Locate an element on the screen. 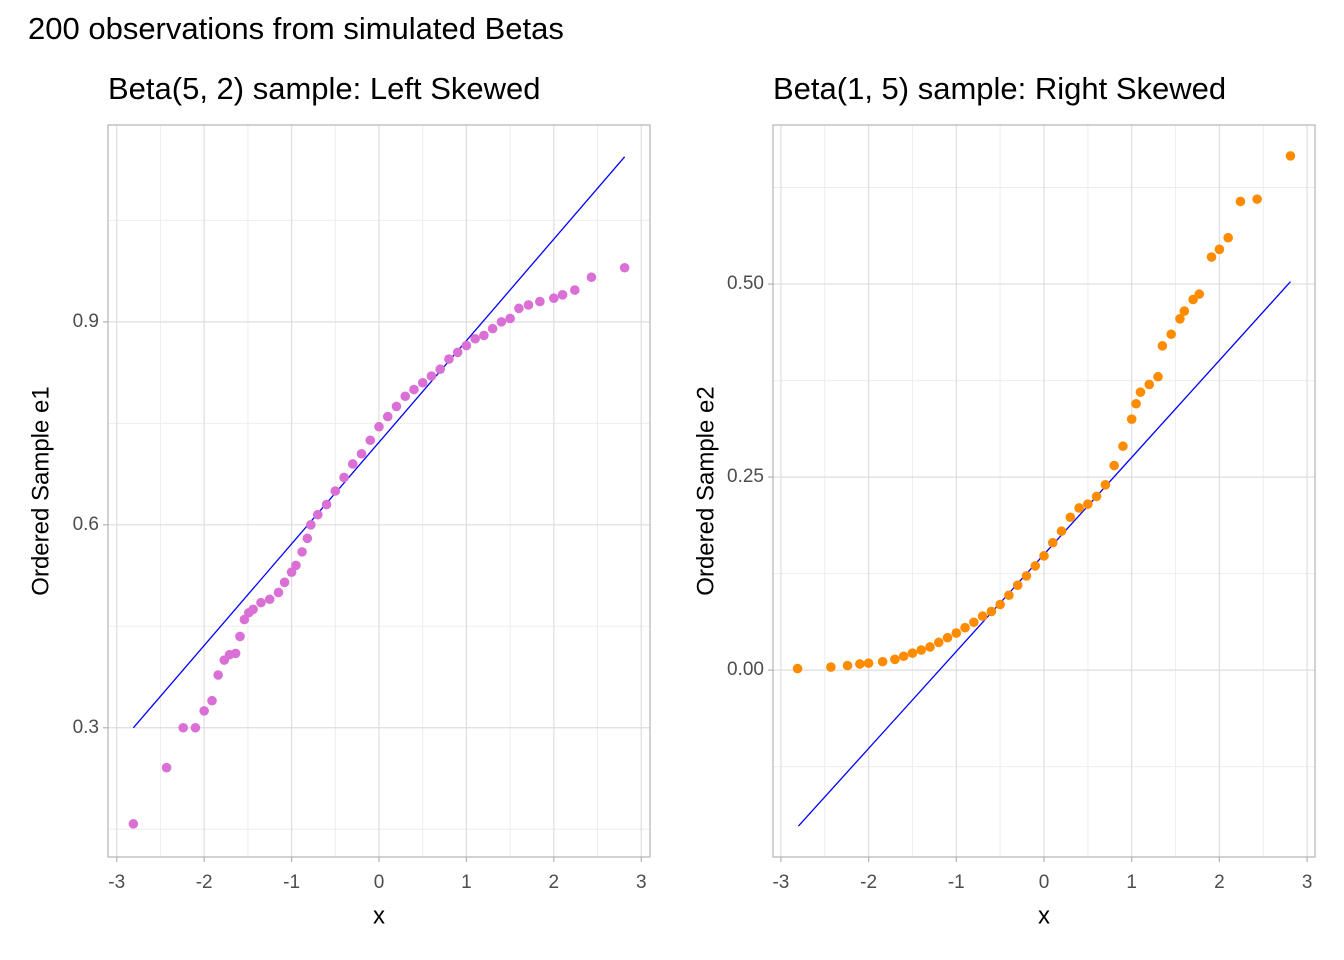 The width and height of the screenshot is (1344, 960). y-tick-label: 0.00 is located at coordinates (745, 669).